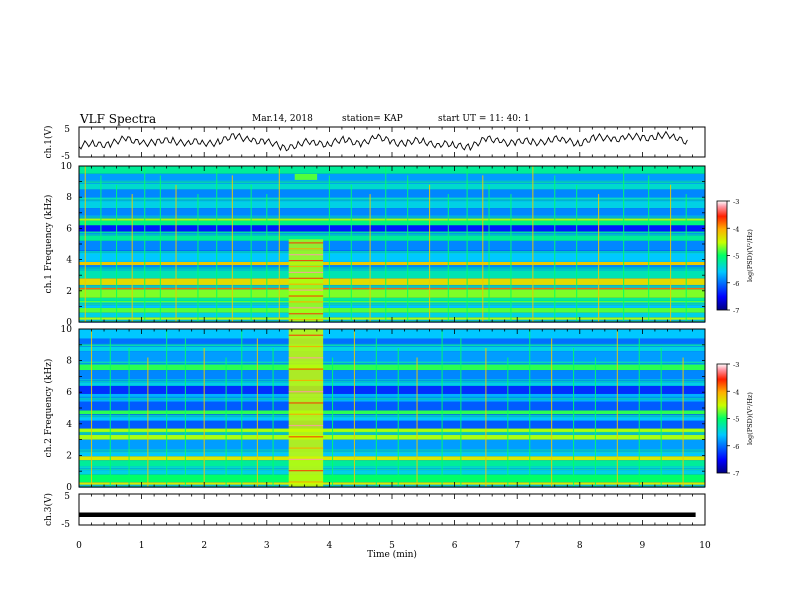 The image size is (792, 612). I want to click on x-tick-label: 6, so click(455, 546).